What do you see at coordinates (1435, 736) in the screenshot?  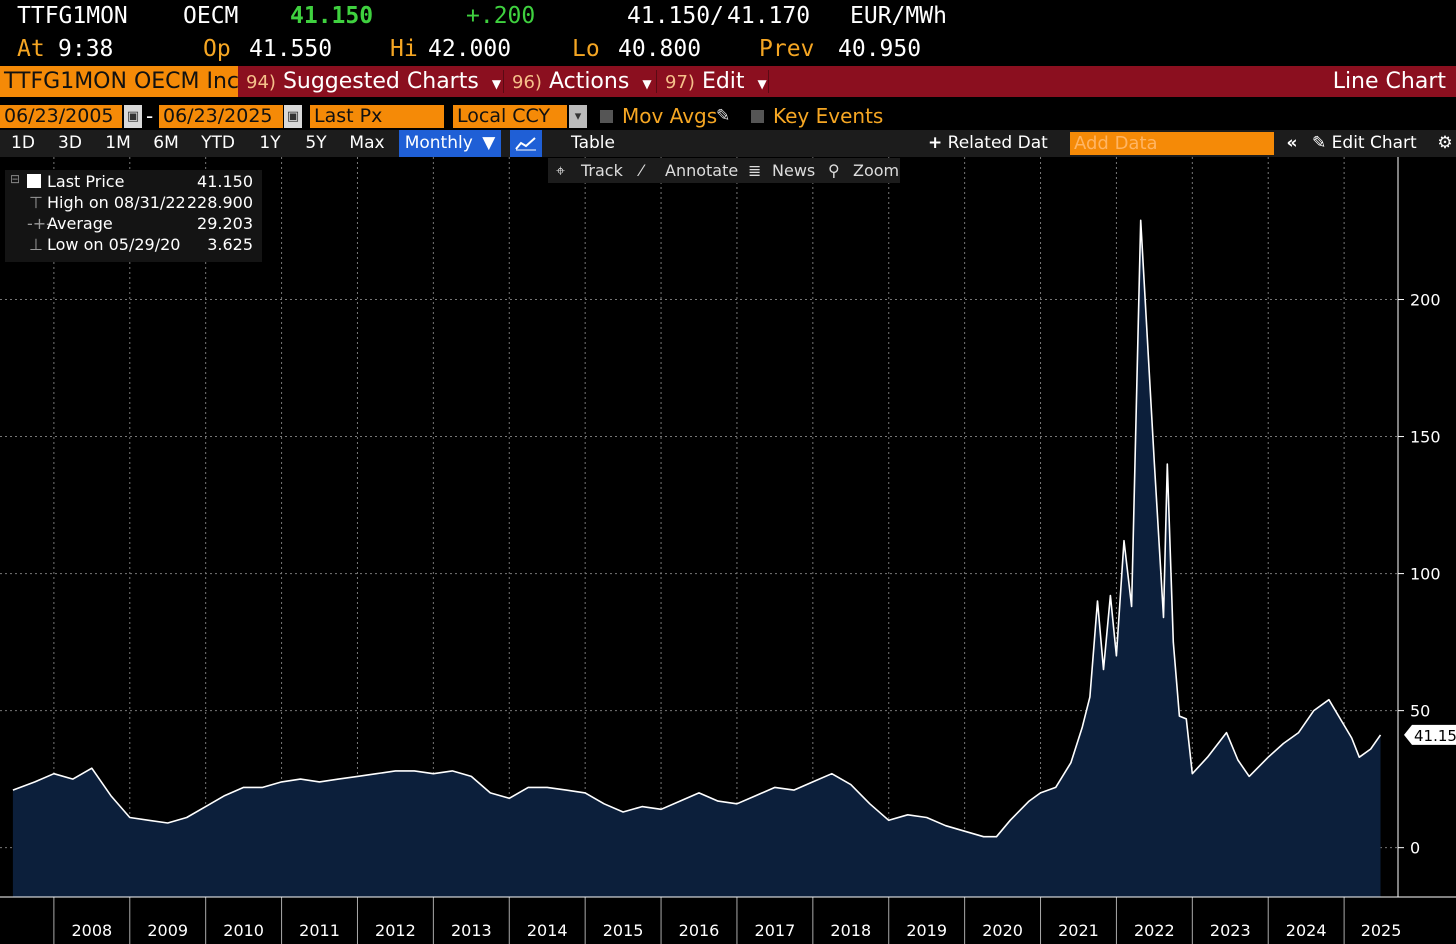 I see `last-value-tag-text: 41.150` at bounding box center [1435, 736].